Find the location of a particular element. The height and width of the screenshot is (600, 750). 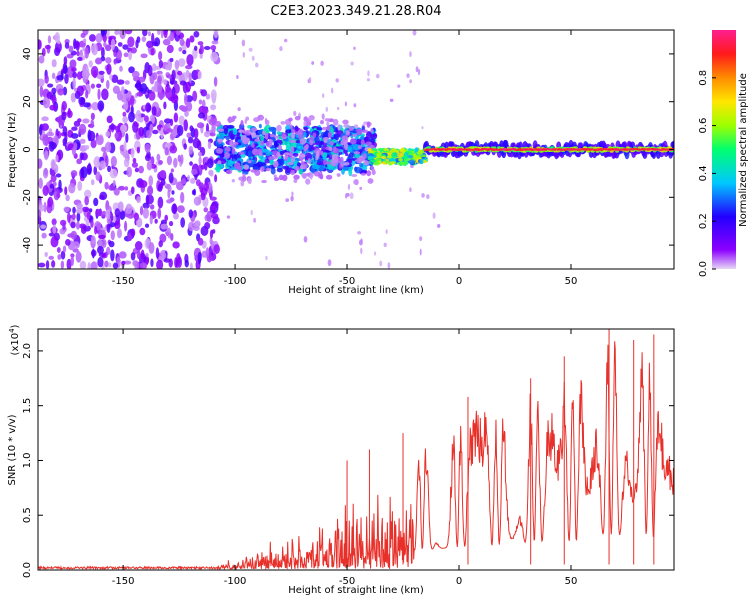

y-tick-label: -20 is located at coordinates (27, 197).